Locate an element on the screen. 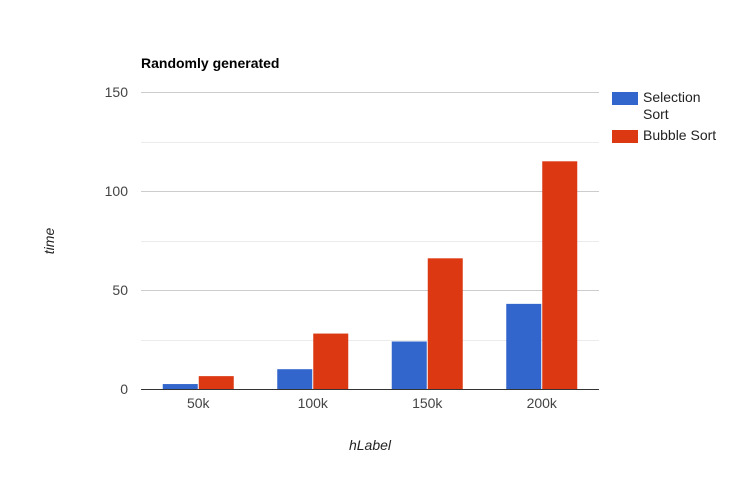 This screenshot has height=481, width=740. bar-bubble-sort-100k is located at coordinates (331, 361).